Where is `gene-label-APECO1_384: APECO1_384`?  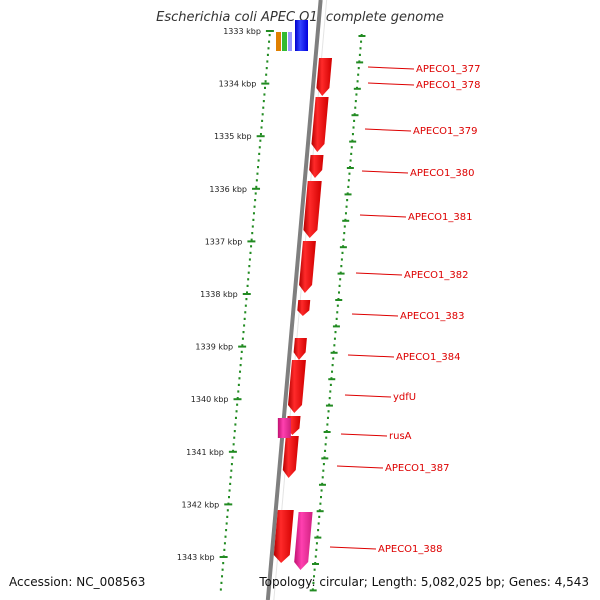 gene-label-APECO1_384: APECO1_384 is located at coordinates (428, 357).